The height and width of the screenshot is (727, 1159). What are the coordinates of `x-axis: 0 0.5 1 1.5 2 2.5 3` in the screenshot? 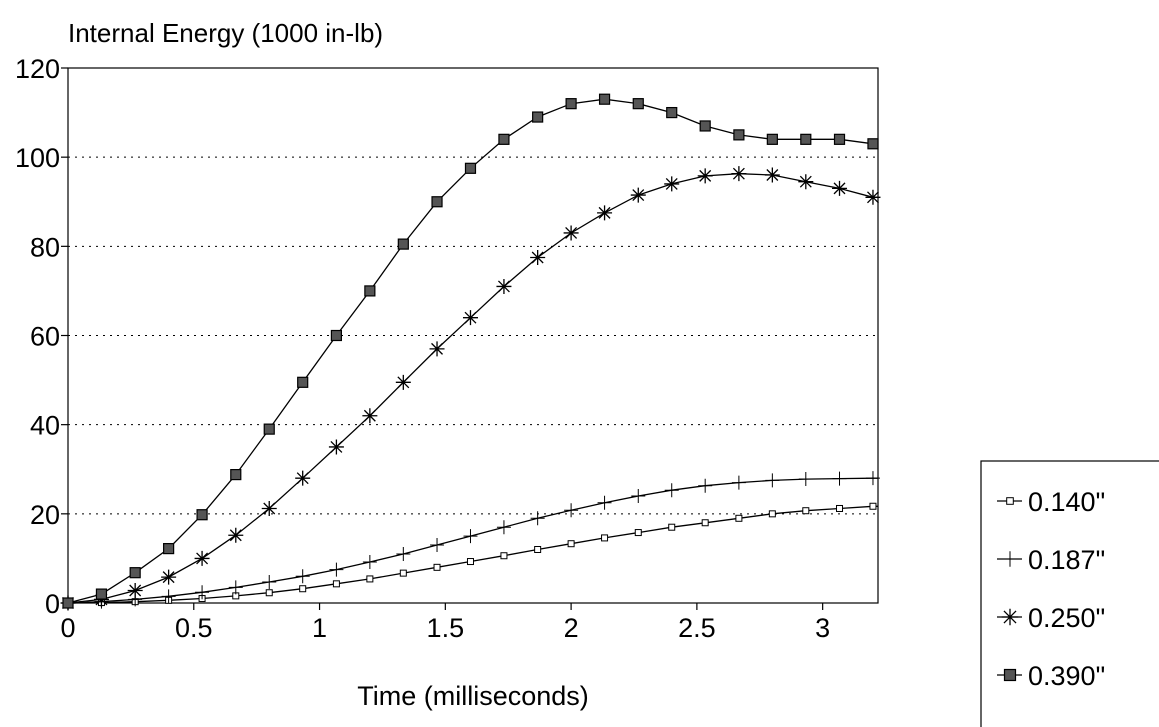 It's located at (445, 623).